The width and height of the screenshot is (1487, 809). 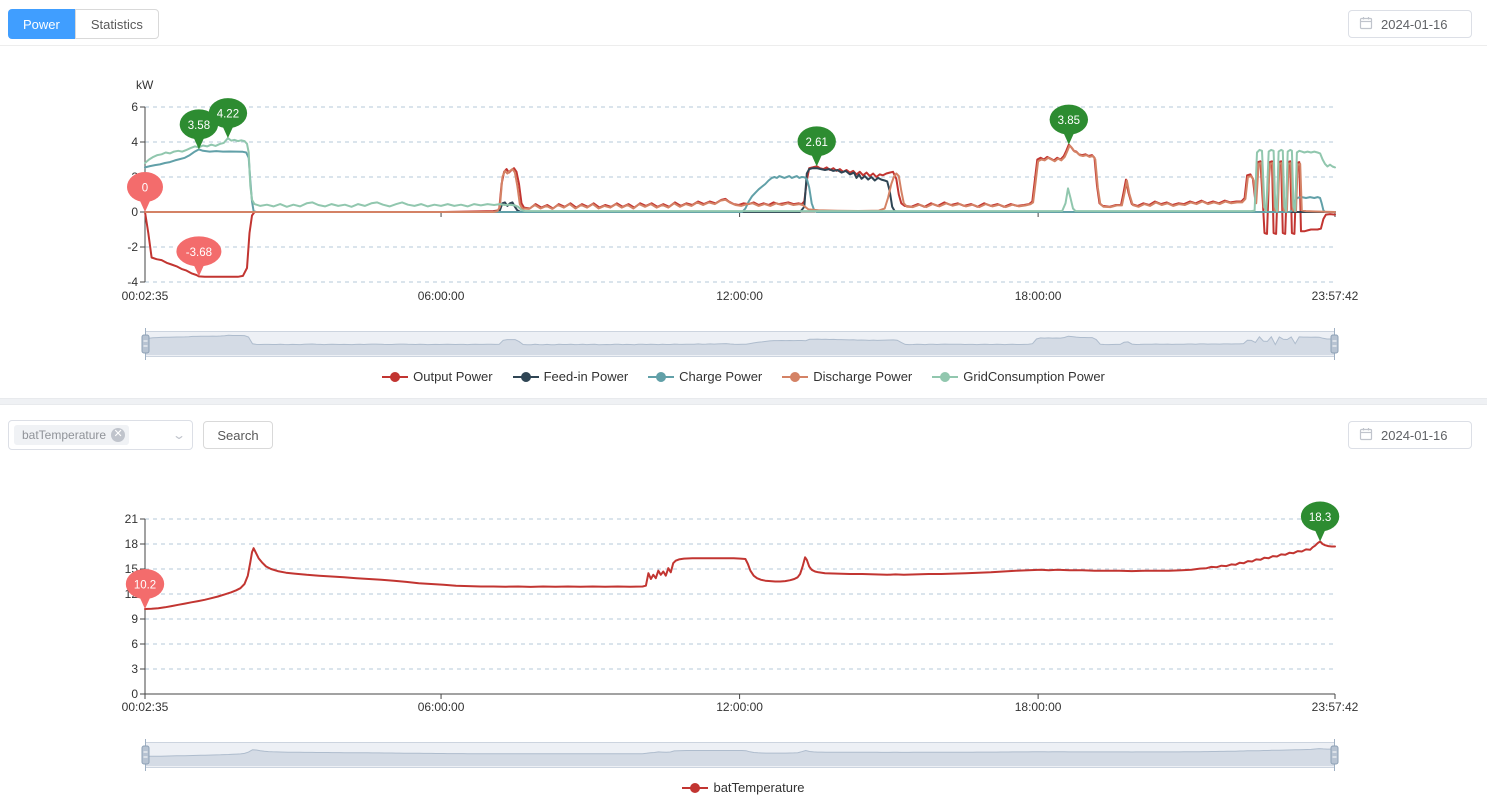 I want to click on svg-text: 4.22, so click(x=228, y=115).